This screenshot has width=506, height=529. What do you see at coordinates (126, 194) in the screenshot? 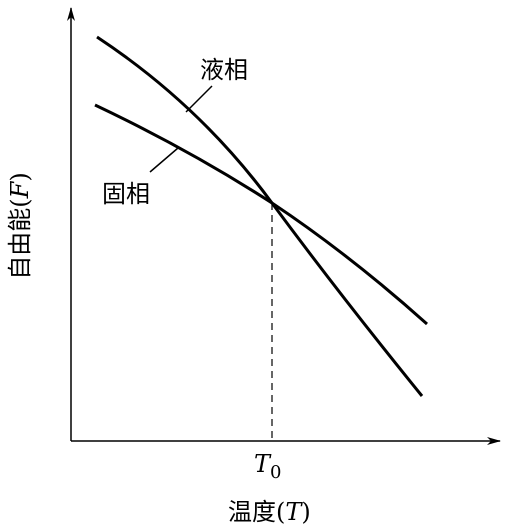
I see `solid-label: 固相` at bounding box center [126, 194].